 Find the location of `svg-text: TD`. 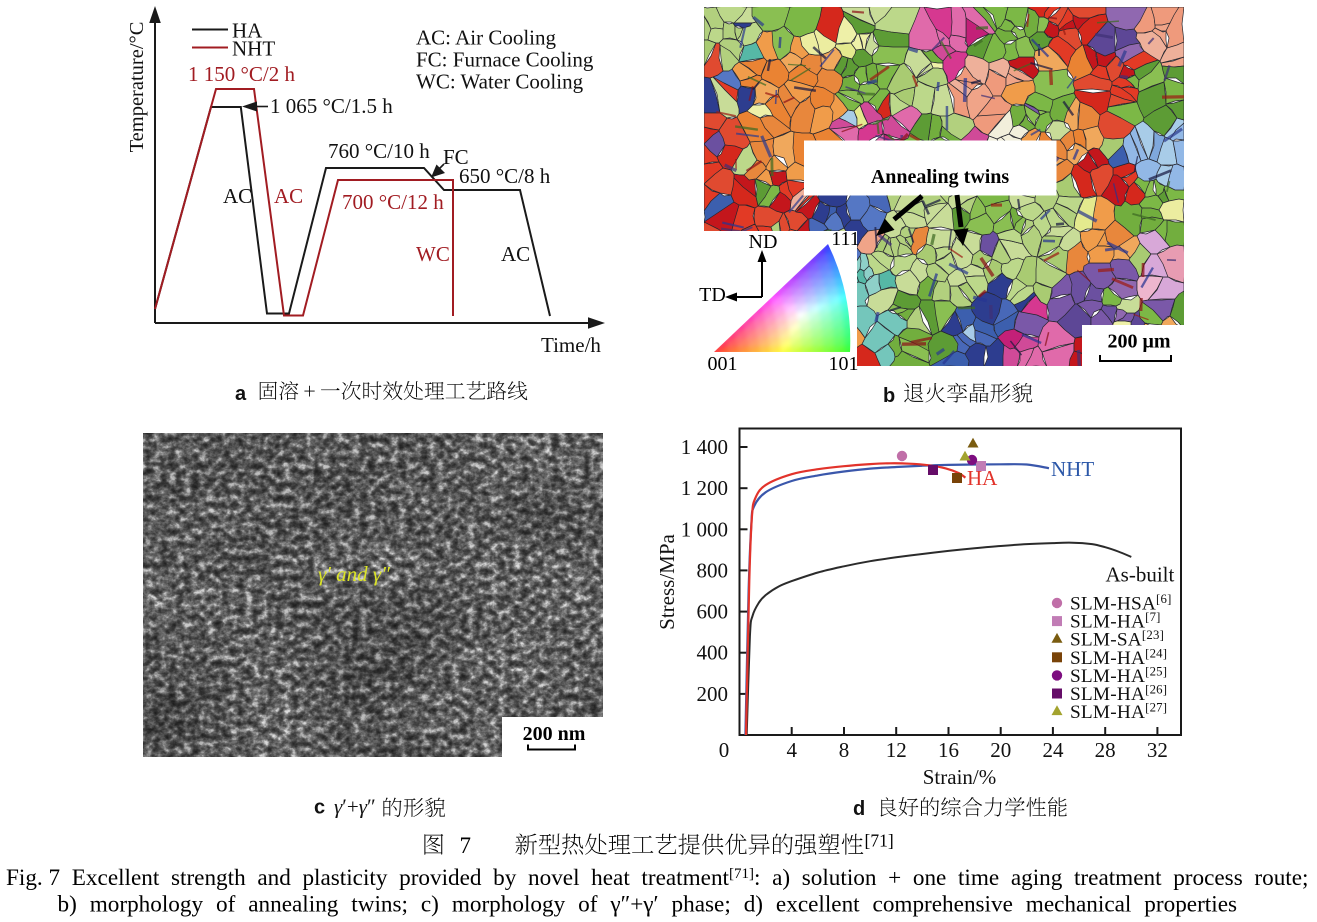

svg-text: TD is located at coordinates (712, 295).